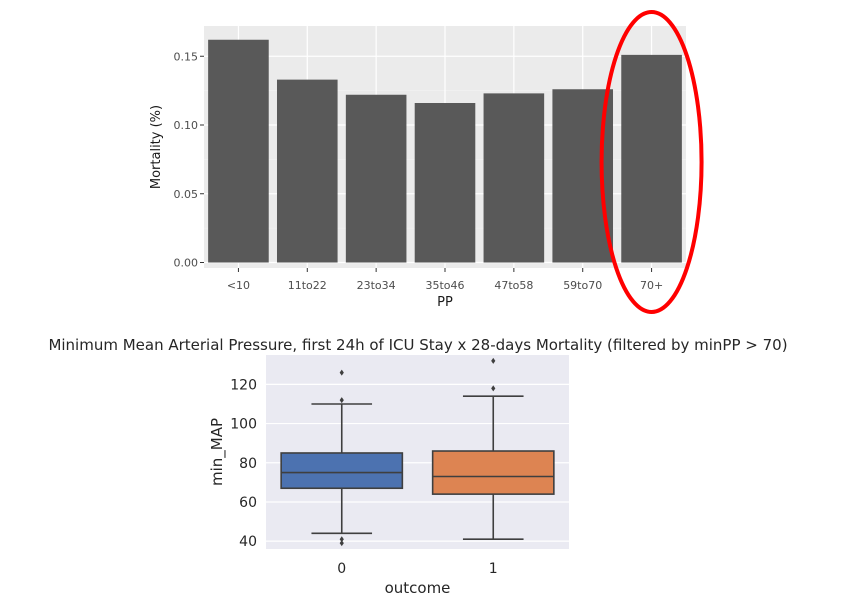 The image size is (841, 600). What do you see at coordinates (186, 125) in the screenshot?
I see `y-tick-label: 0.10` at bounding box center [186, 125].